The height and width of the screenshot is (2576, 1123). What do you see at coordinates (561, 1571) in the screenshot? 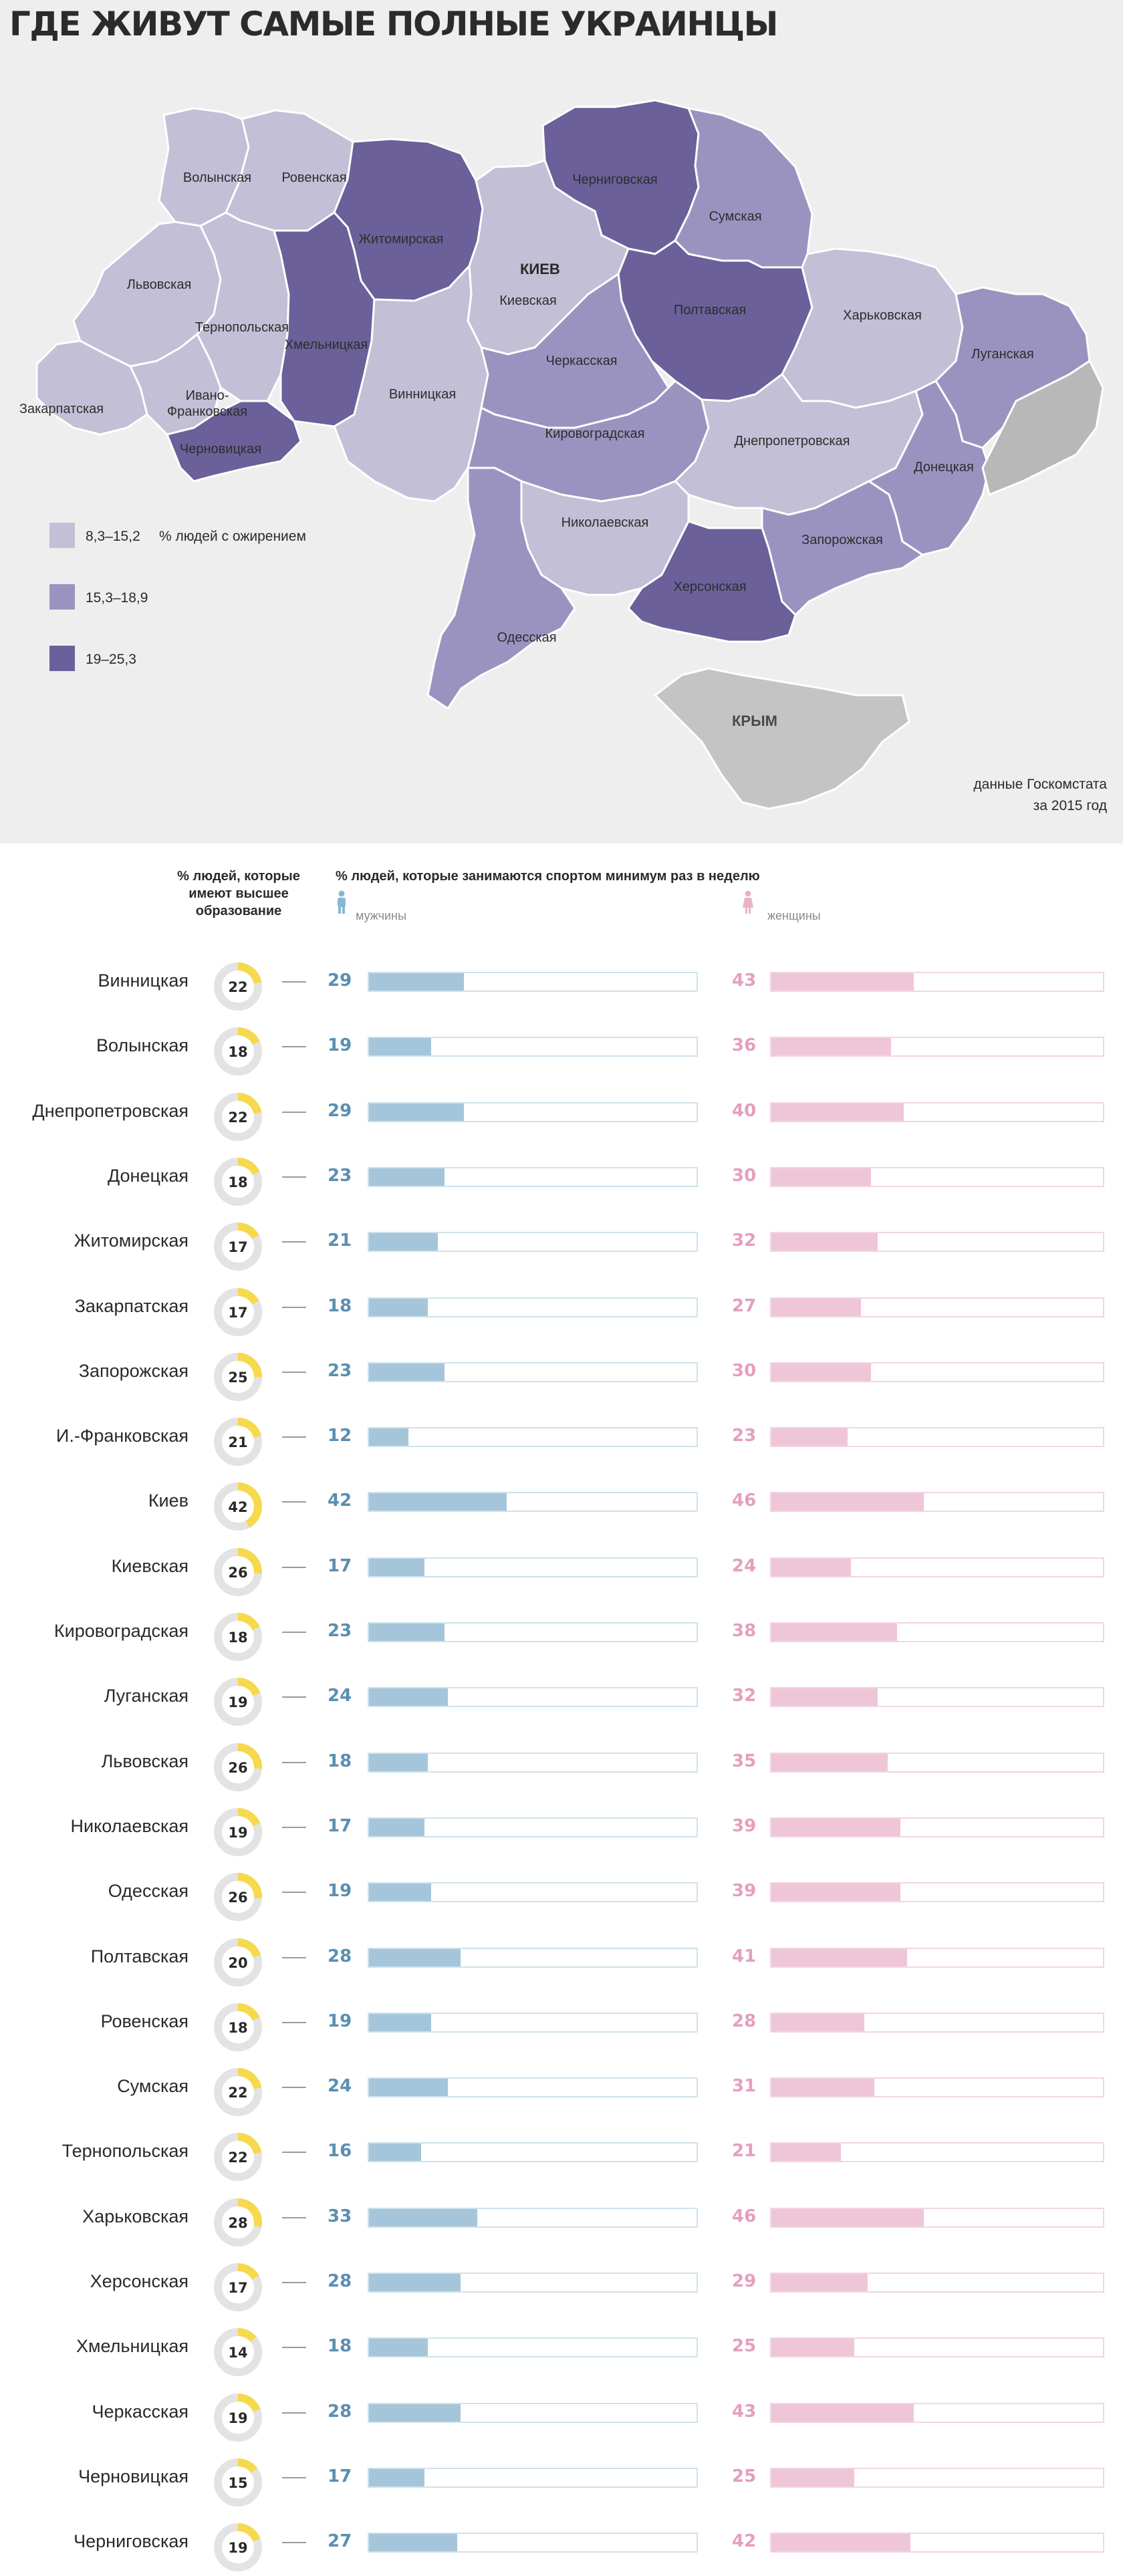
I see `table-row: Киевская 26 17 24` at bounding box center [561, 1571].